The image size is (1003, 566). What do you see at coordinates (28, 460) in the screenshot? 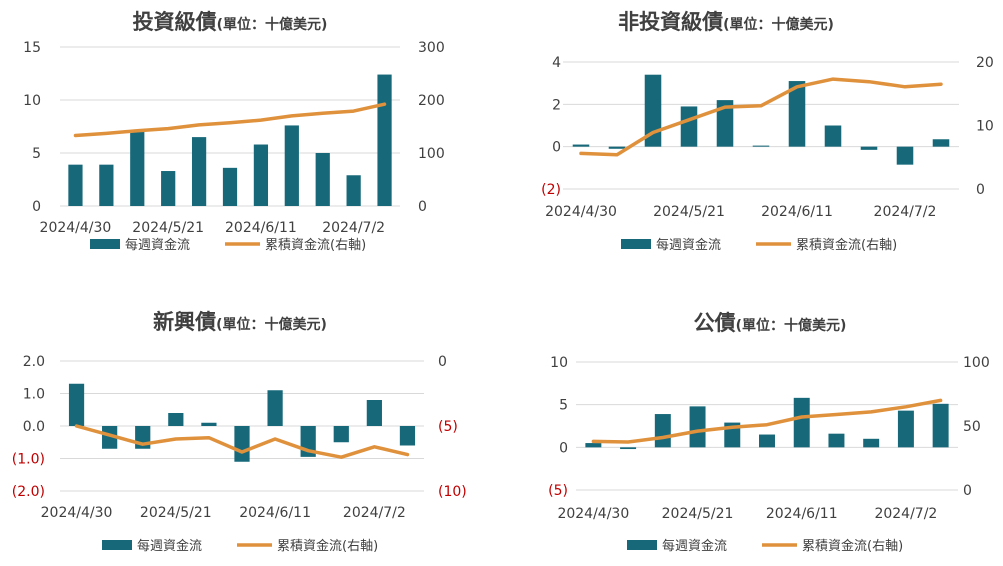
I see `left-axis-tick-label: (1.0)` at bounding box center [28, 460].